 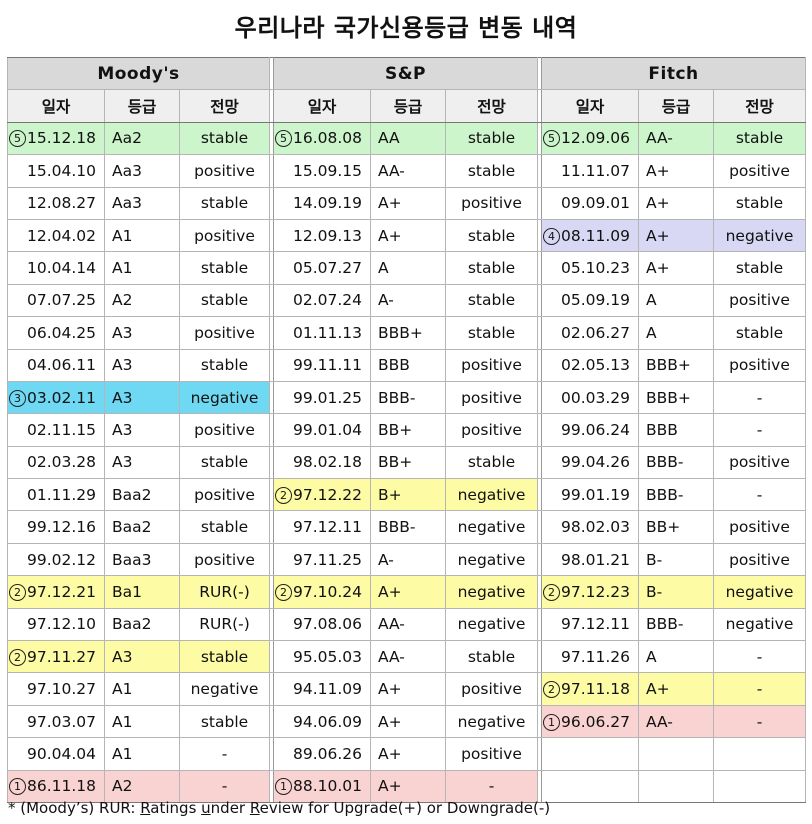 What do you see at coordinates (590, 171) in the screenshot?
I see `fitch-date-cell: 11.11.07` at bounding box center [590, 171].